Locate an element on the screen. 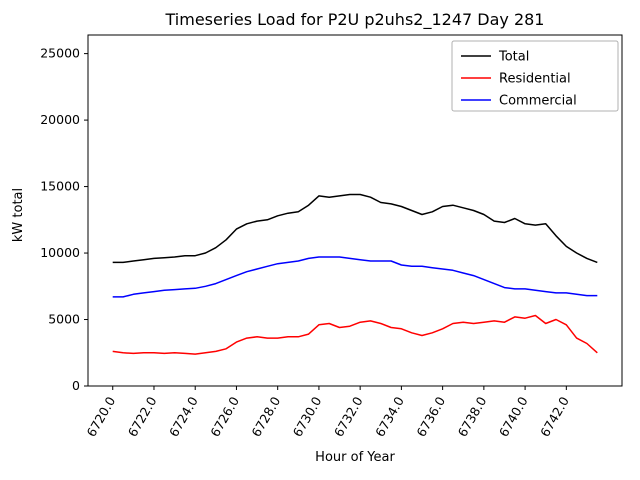 The height and width of the screenshot is (480, 640). legend: Total Residential Commercial is located at coordinates (535, 76).